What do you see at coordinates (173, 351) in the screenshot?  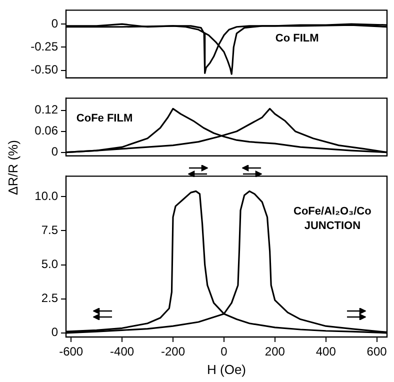 I see `x-tick-label: -200` at bounding box center [173, 351].